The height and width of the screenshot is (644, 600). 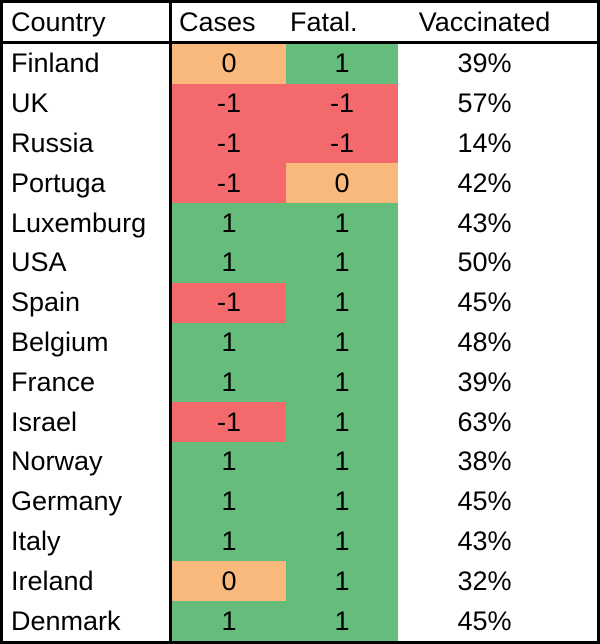 What do you see at coordinates (497, 342) in the screenshot?
I see `vaccinated-cell: 48%` at bounding box center [497, 342].